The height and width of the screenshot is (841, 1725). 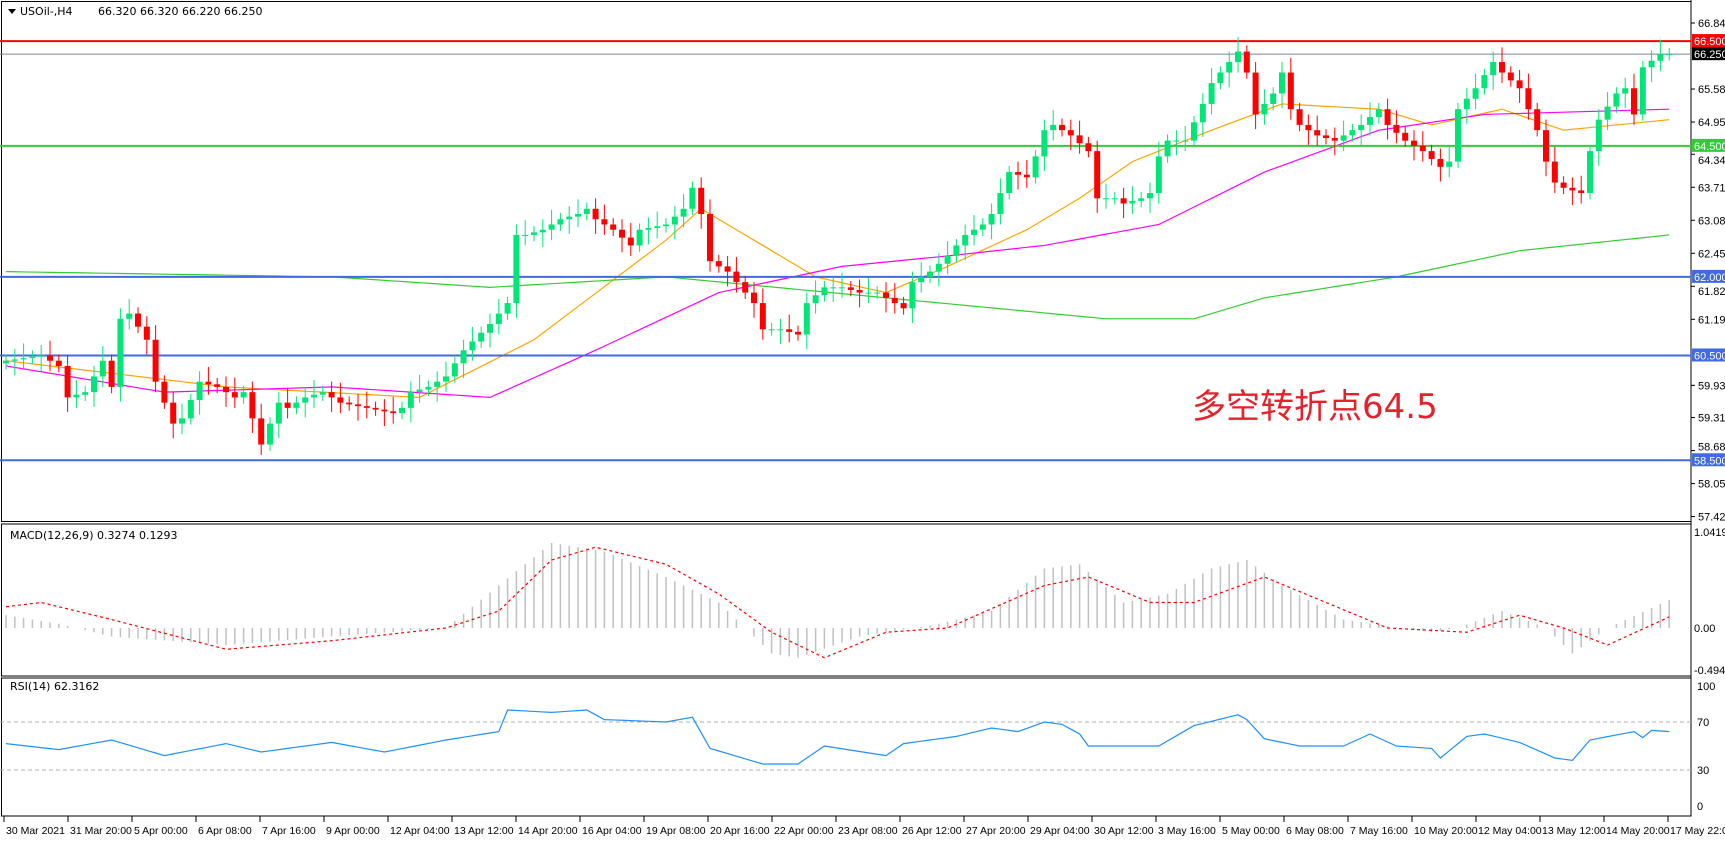 I want to click on level-tag-label: 60.500, so click(x=1709, y=356).